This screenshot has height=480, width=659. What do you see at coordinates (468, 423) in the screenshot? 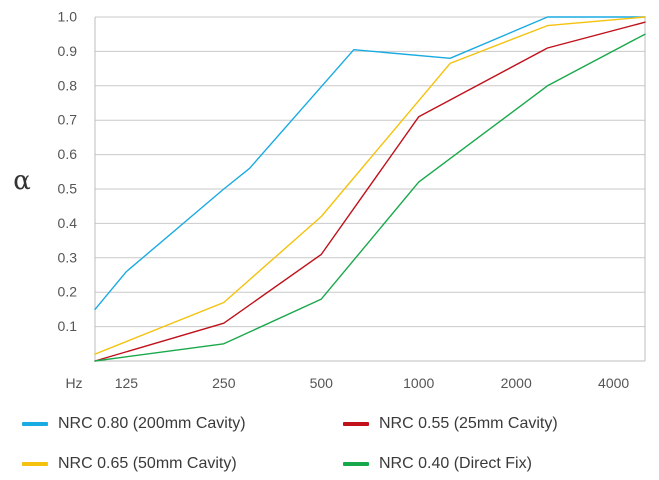
I see `legend-label: NRC 0.55 (25mm Cavity)` at bounding box center [468, 423].